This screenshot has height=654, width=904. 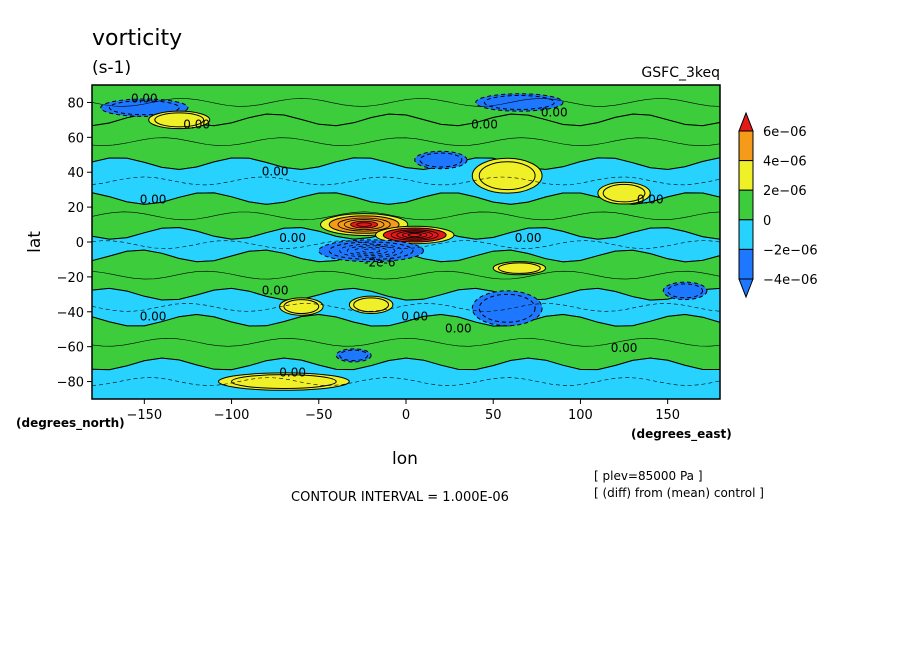 I want to click on chart-title: vorticity, so click(x=137, y=38).